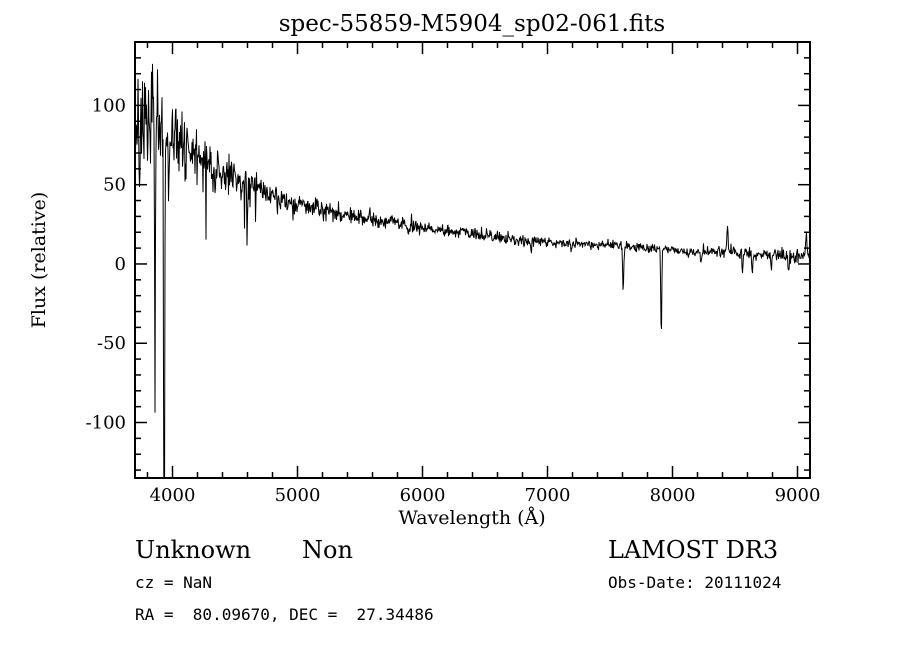 This screenshot has width=900, height=649. What do you see at coordinates (106, 423) in the screenshot?
I see `y-tick-label: -100` at bounding box center [106, 423].